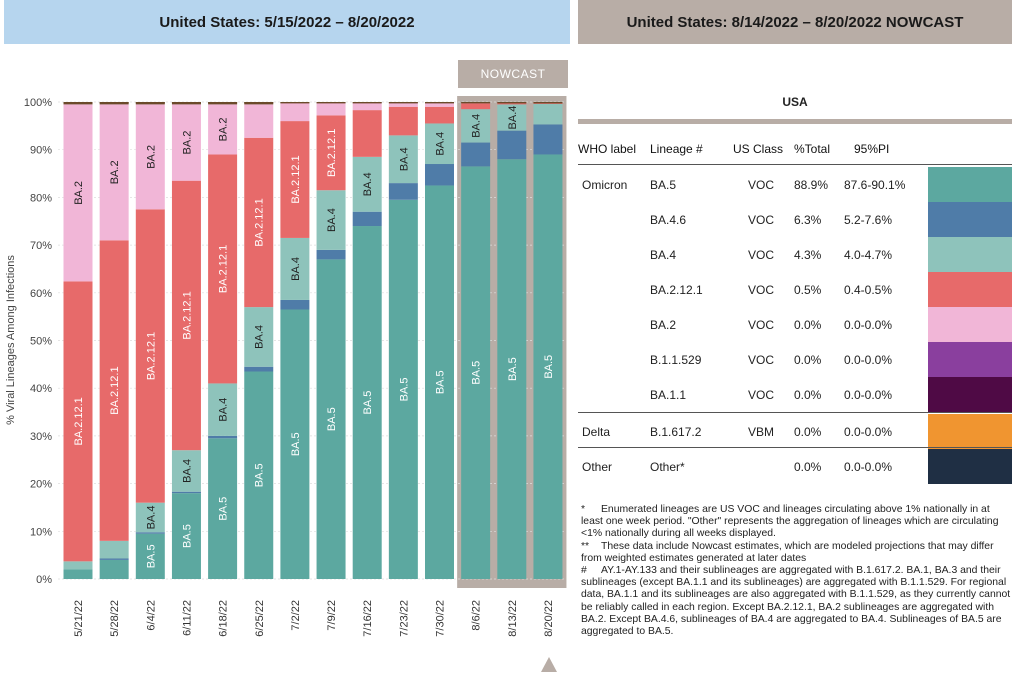  I want to click on y-tick-label: 20%, so click(41, 485).